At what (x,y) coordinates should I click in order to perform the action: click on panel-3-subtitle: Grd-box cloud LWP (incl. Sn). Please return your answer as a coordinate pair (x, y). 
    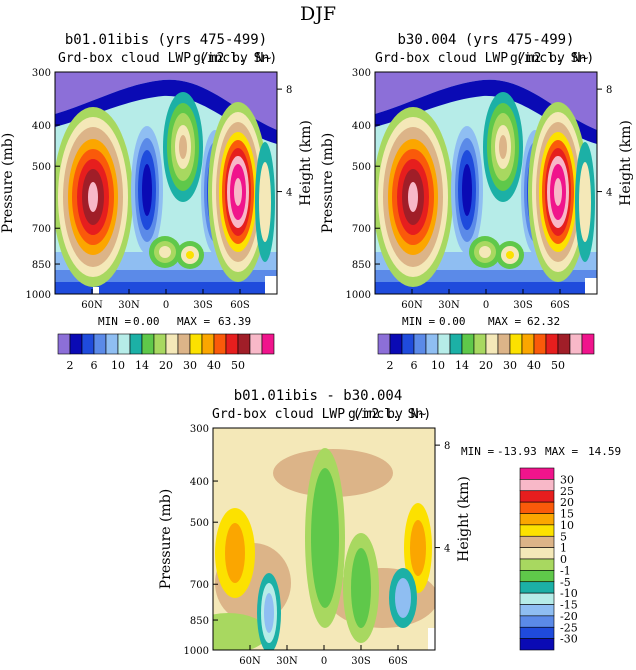
    Looking at the image, I should click on (321, 414).